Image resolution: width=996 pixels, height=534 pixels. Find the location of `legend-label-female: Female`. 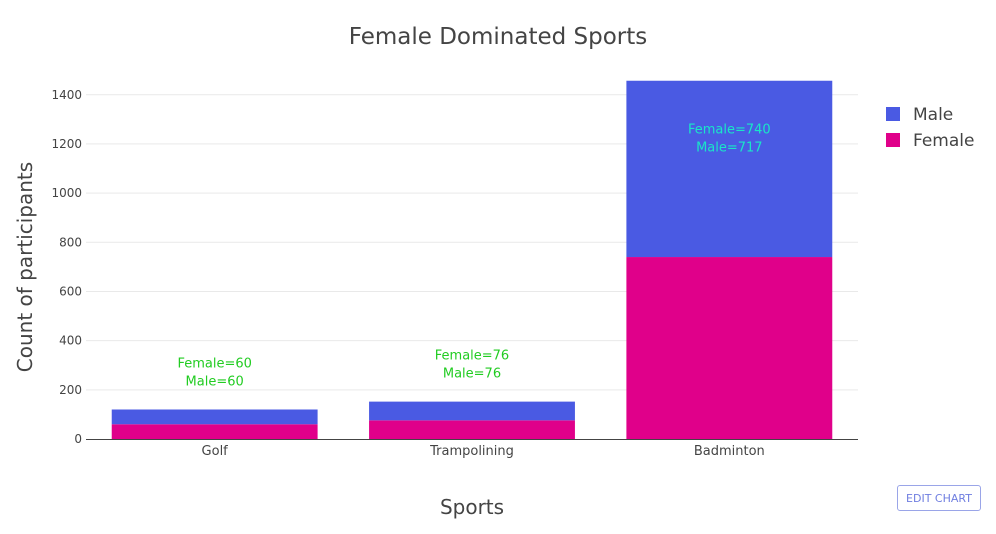

legend-label-female: Female is located at coordinates (943, 141).